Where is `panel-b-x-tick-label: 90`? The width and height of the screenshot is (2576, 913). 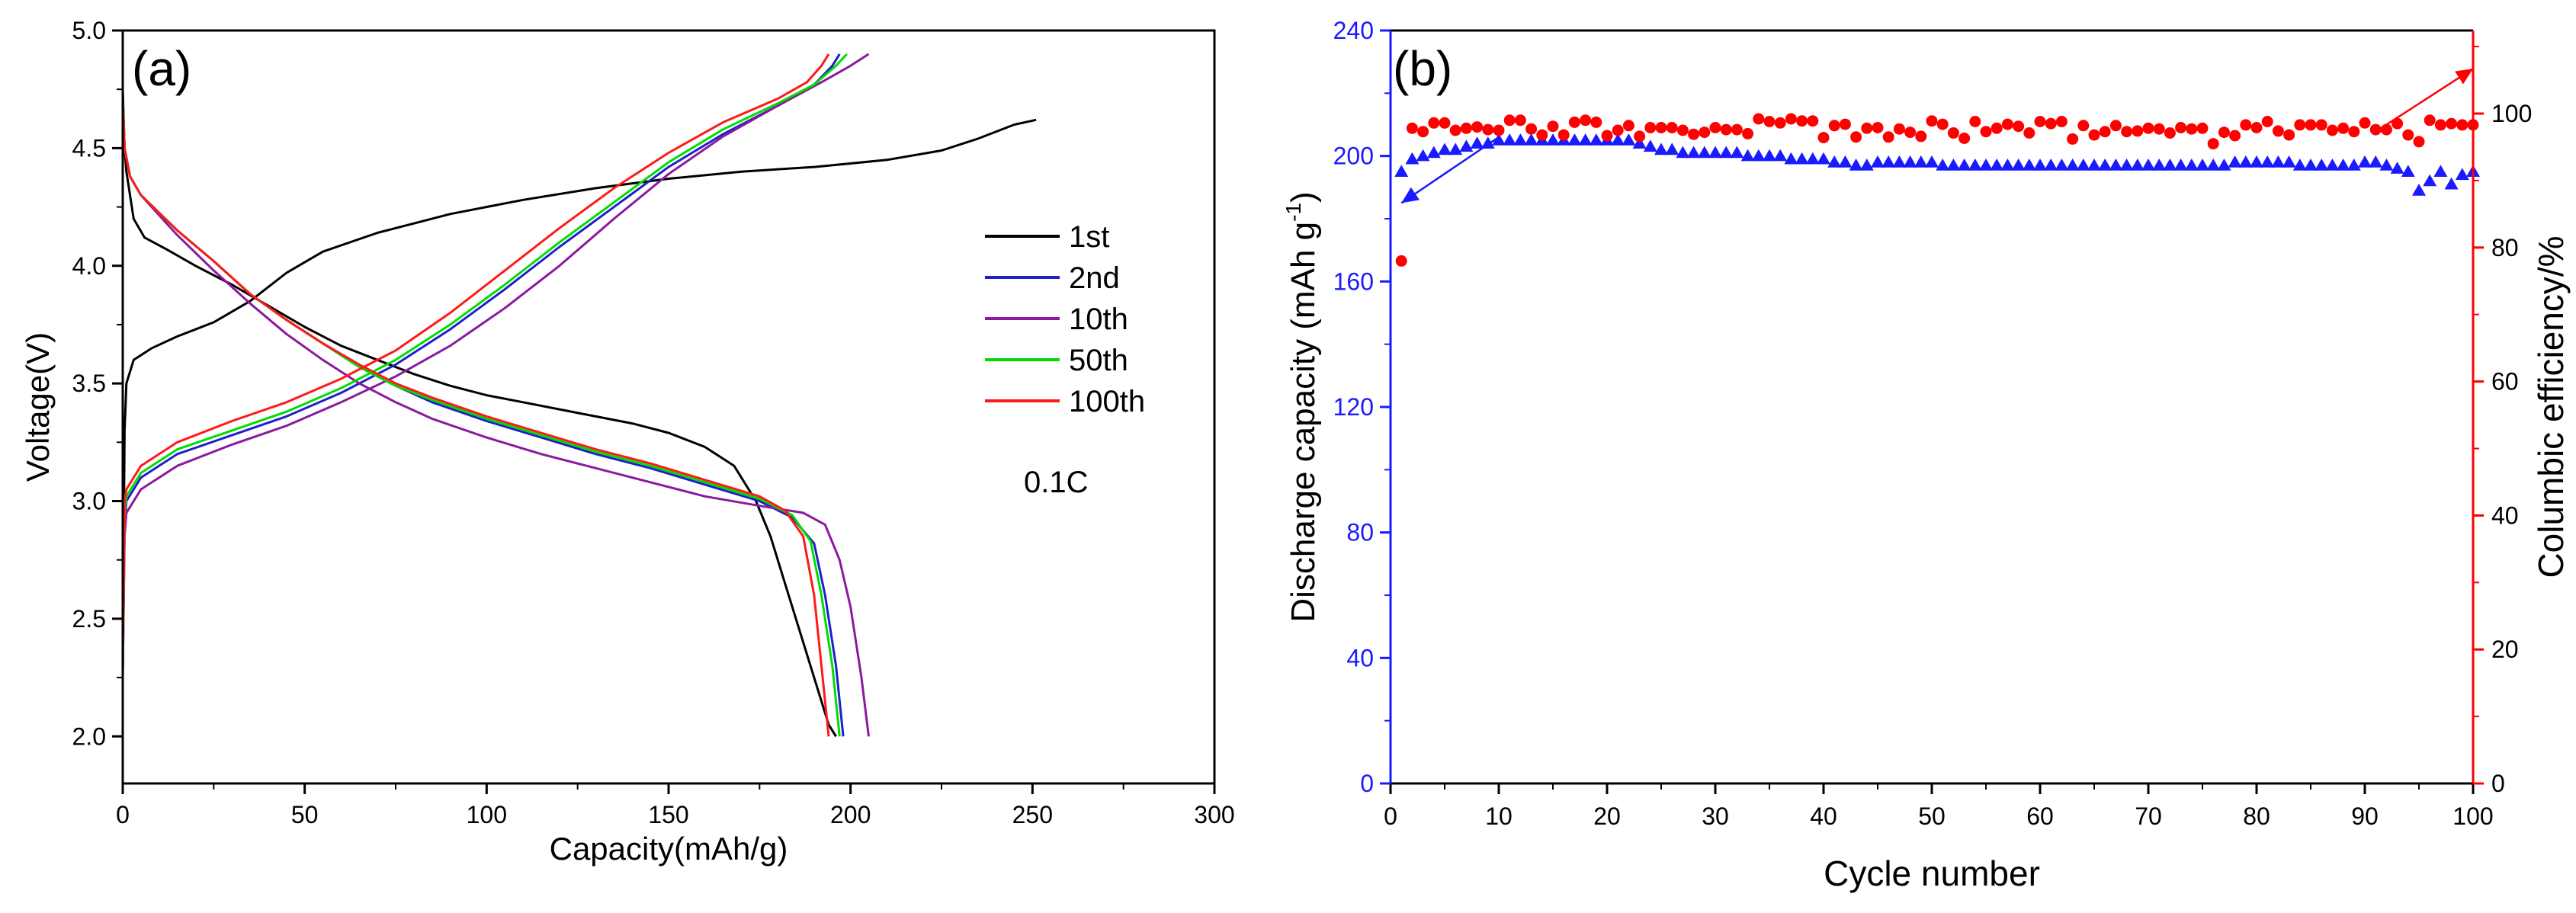 panel-b-x-tick-label: 90 is located at coordinates (2365, 816).